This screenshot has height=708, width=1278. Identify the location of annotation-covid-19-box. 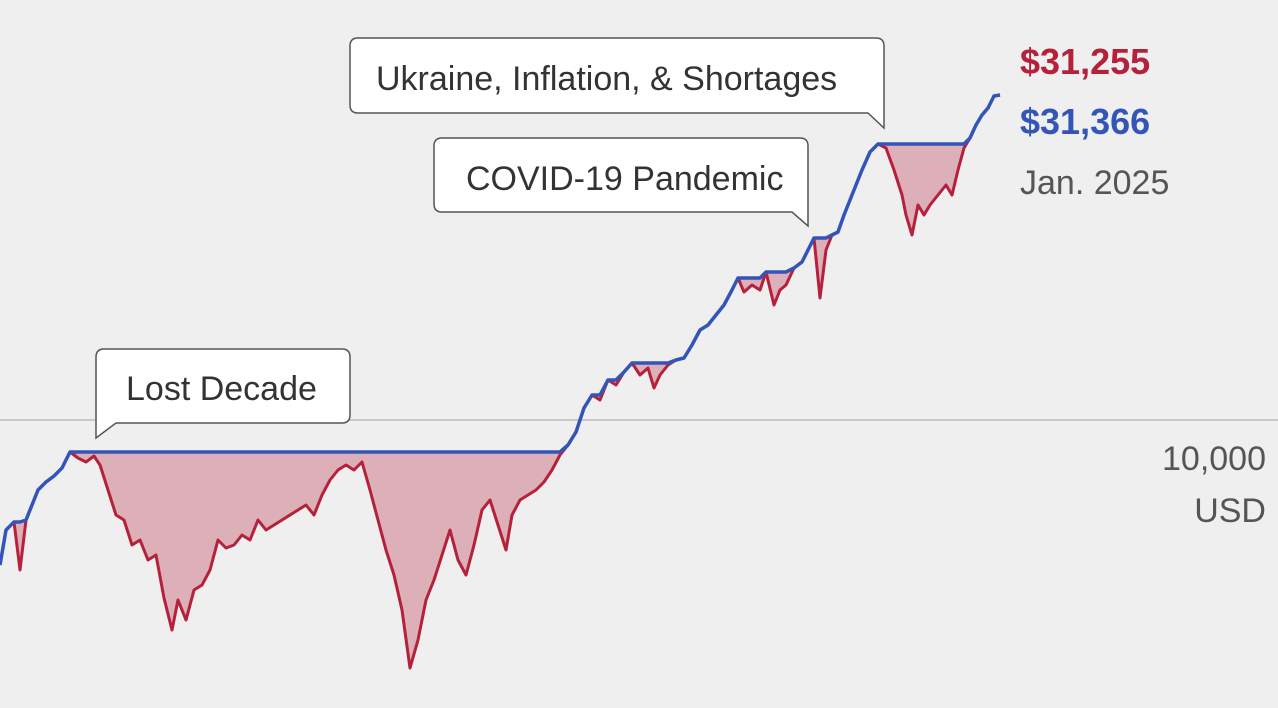
(621, 182).